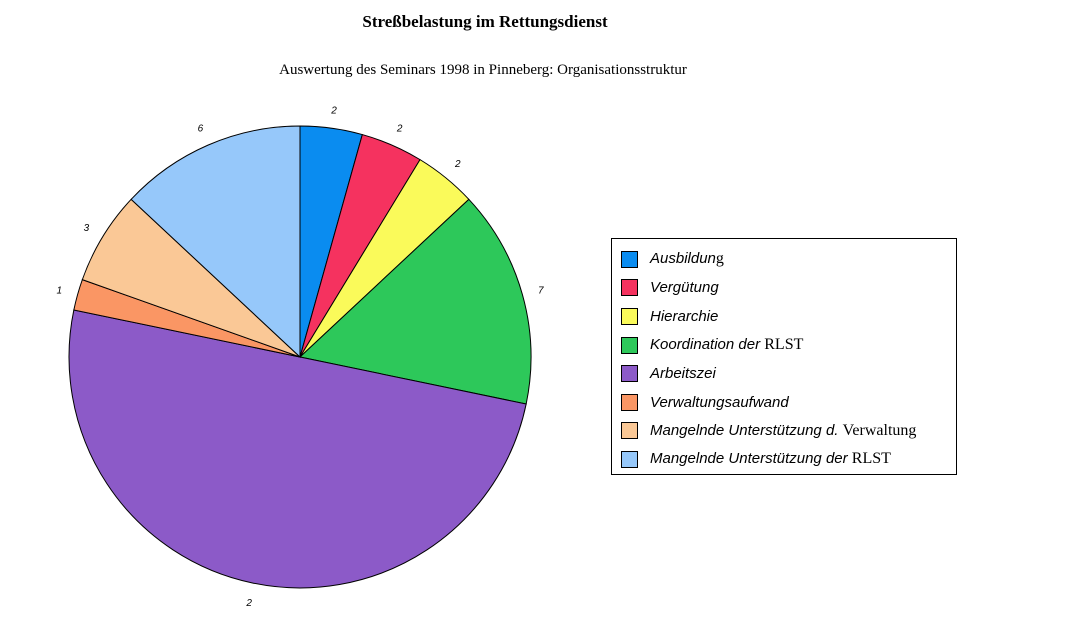 The width and height of the screenshot is (1087, 622). I want to click on legend-label-text-2: Hierarchie, so click(684, 316).